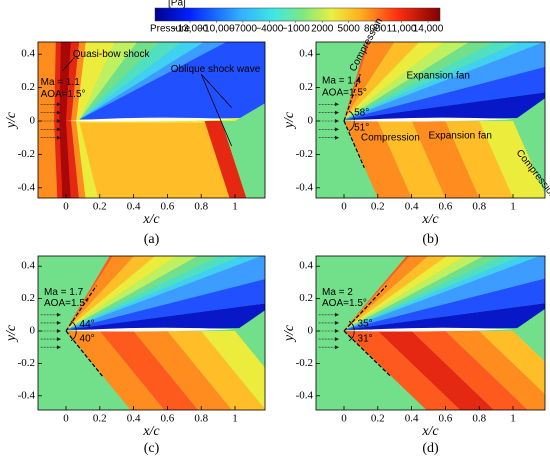 The height and width of the screenshot is (462, 550). I want to click on colorbar, so click(297, 14).